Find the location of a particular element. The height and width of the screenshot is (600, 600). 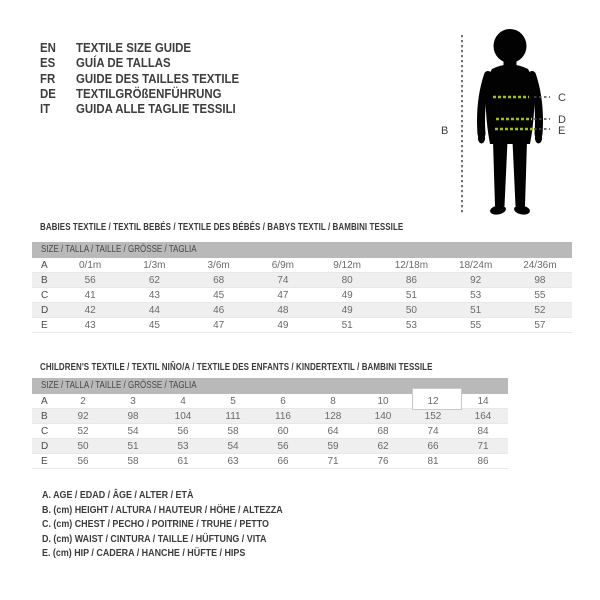

size-cell: 3 is located at coordinates (133, 401).